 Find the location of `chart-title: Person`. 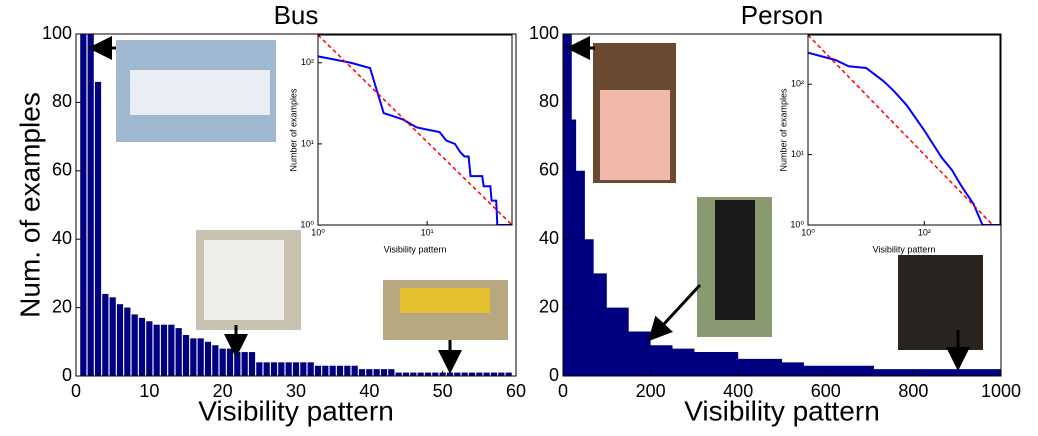

chart-title: Person is located at coordinates (782, 15).